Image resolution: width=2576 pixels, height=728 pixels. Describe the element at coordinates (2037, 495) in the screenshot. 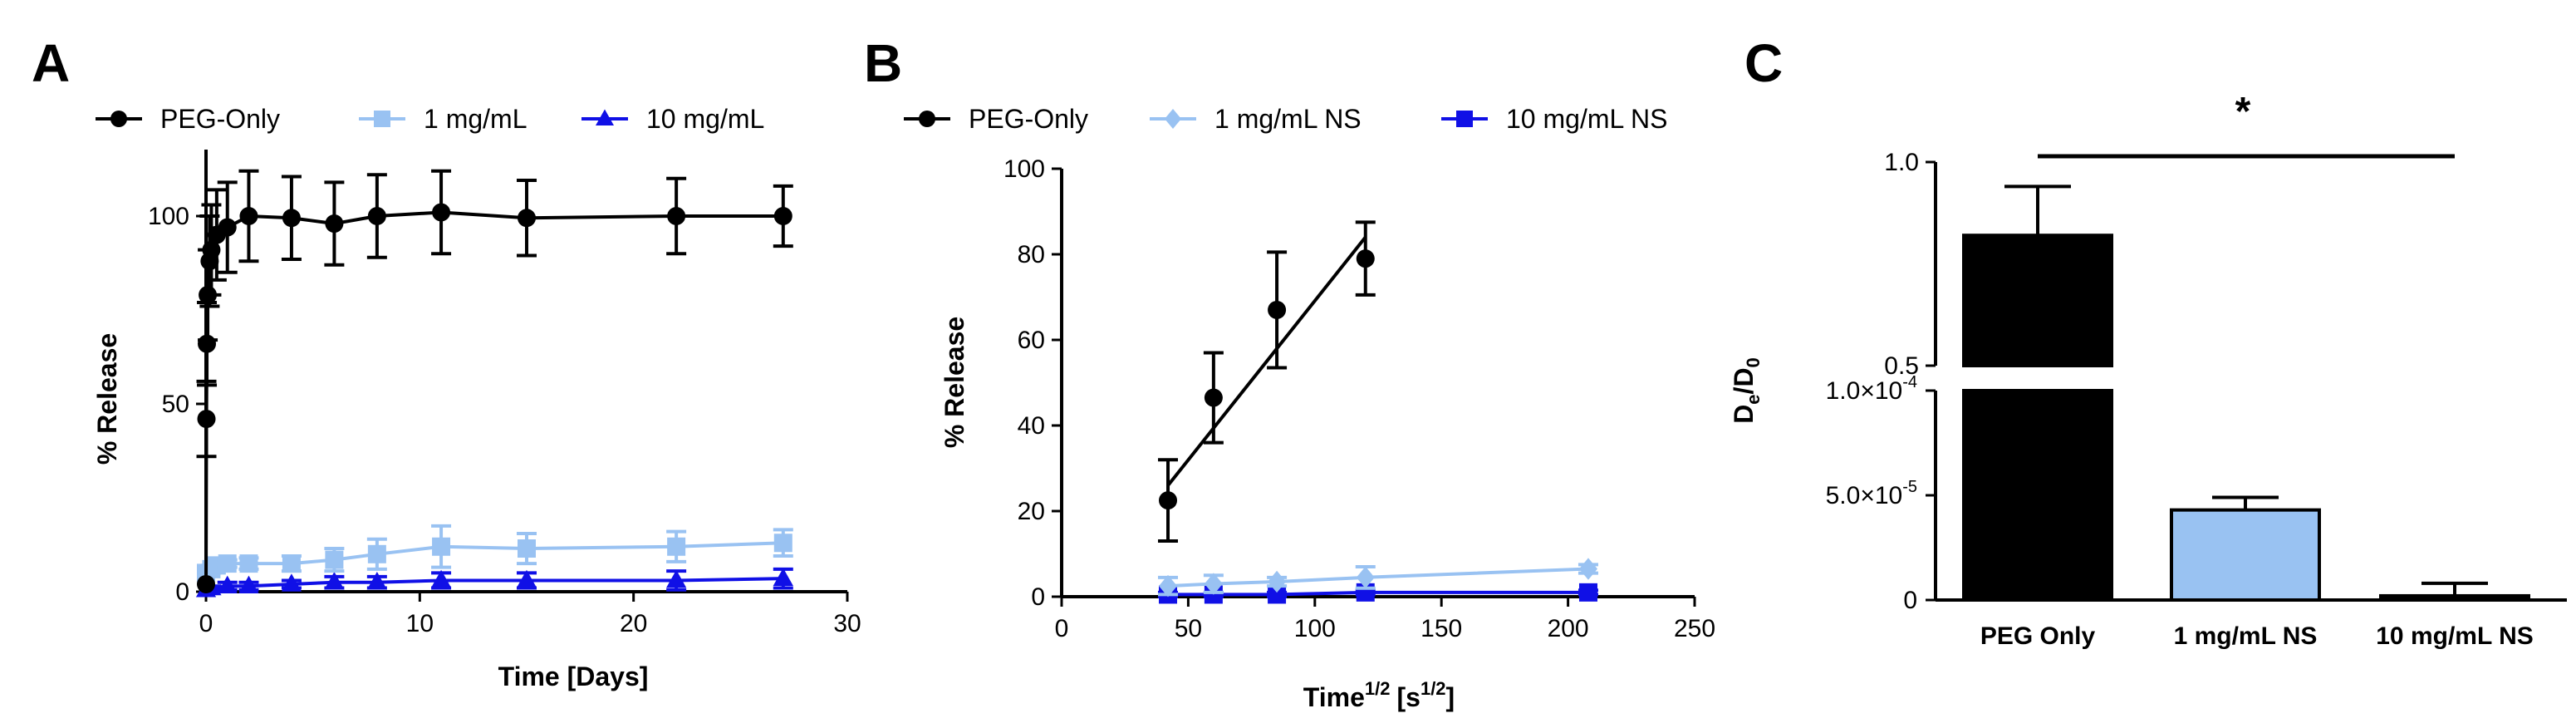

I see `bar-1-lower` at that location.